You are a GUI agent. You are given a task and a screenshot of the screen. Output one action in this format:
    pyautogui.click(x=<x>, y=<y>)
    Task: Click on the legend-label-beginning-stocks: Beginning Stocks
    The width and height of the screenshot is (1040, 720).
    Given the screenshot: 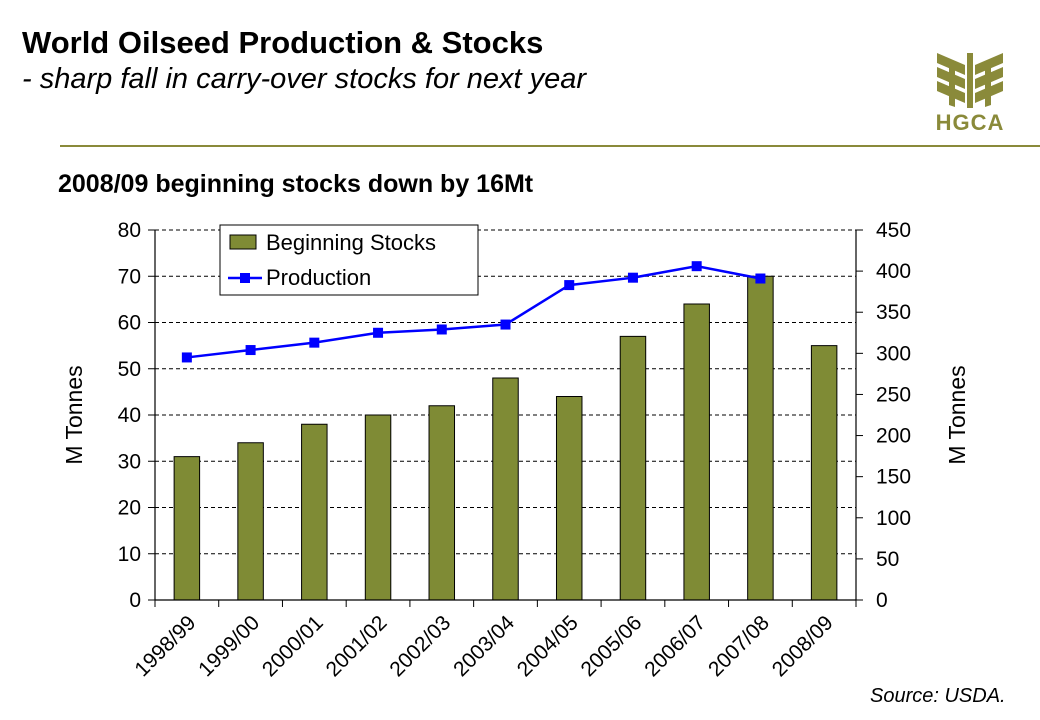 What is the action you would take?
    pyautogui.click(x=351, y=242)
    